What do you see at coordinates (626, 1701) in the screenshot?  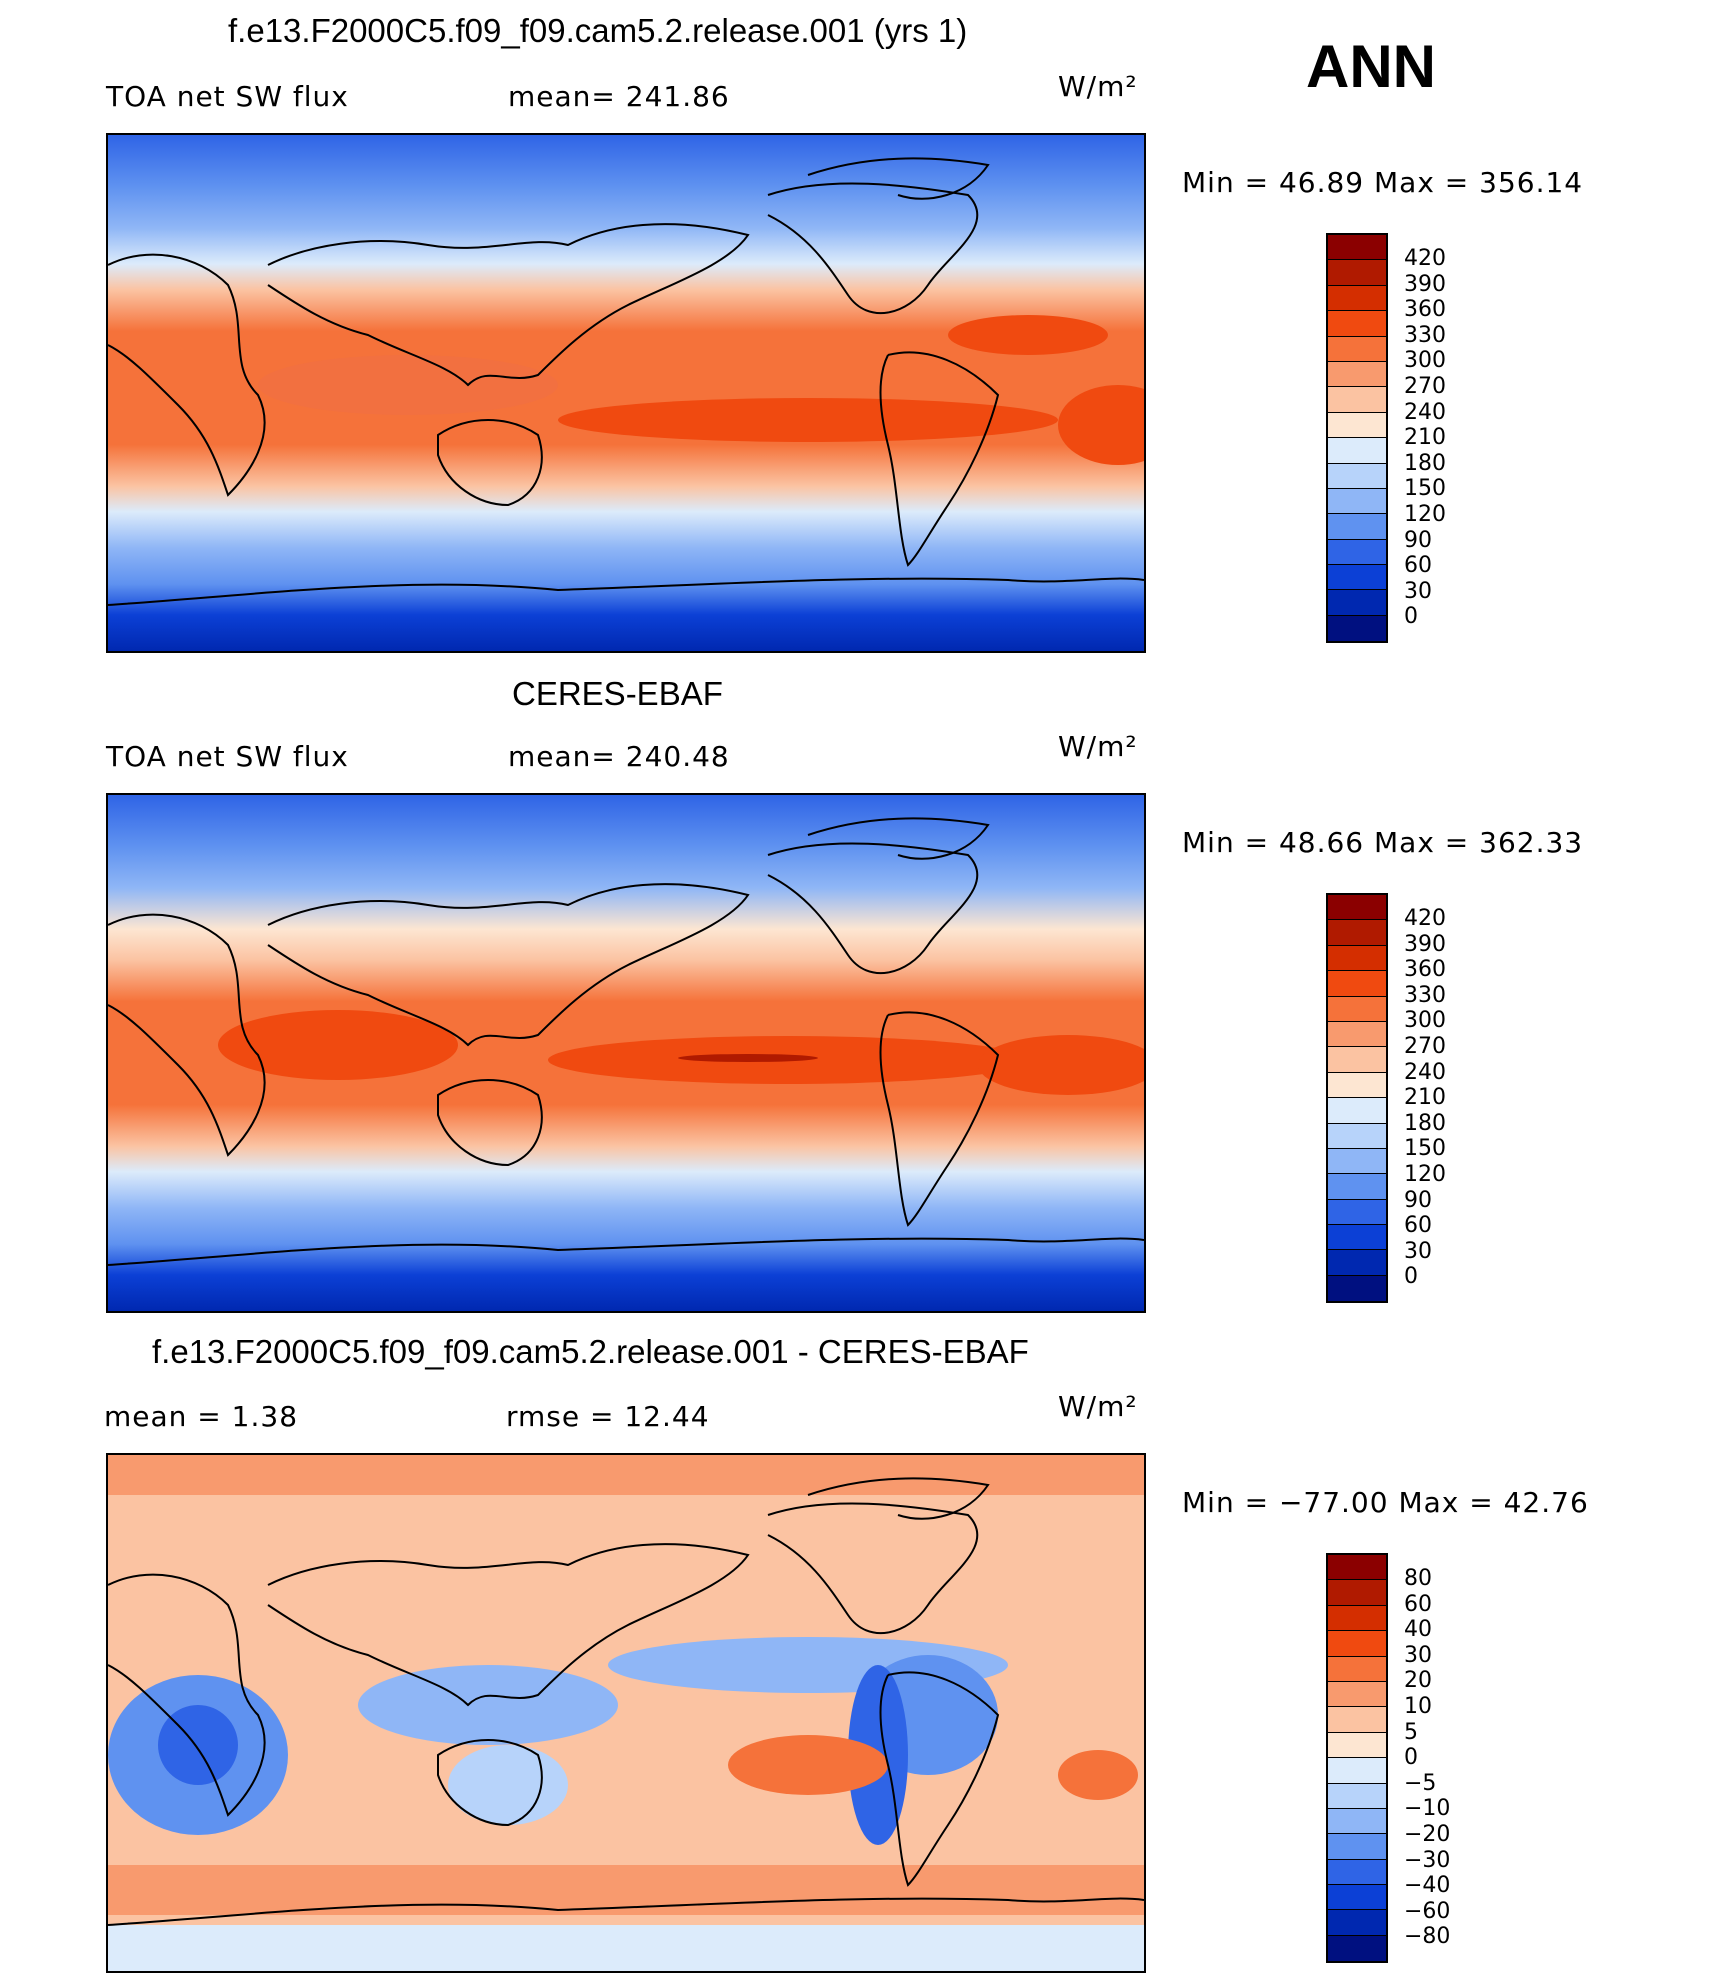 I see `panel-3-coastlines` at bounding box center [626, 1701].